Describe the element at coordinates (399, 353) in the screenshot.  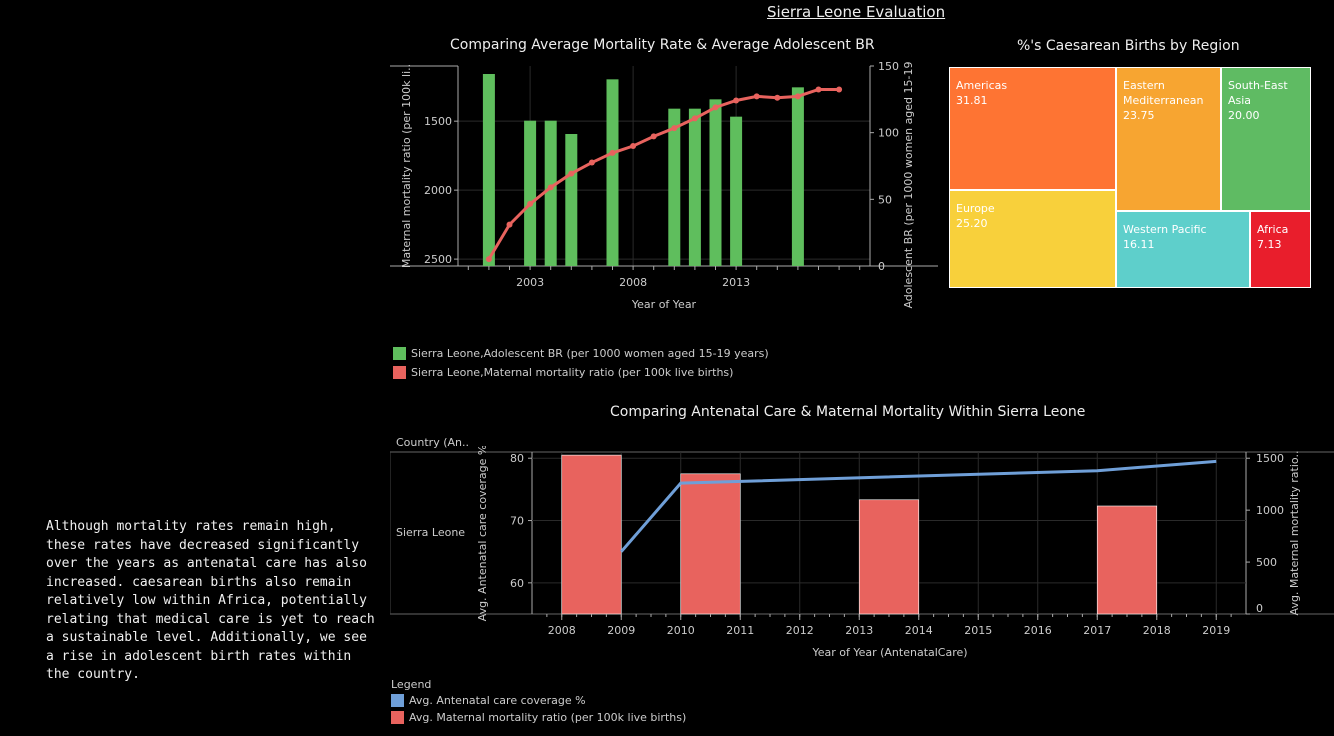
I see `legend-swatch-green` at that location.